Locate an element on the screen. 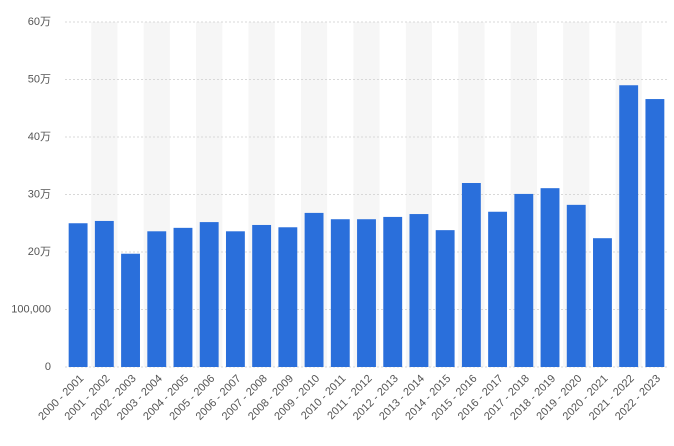 Image resolution: width=674 pixels, height=446 pixels. y-tick-label: 30万 is located at coordinates (39, 194).